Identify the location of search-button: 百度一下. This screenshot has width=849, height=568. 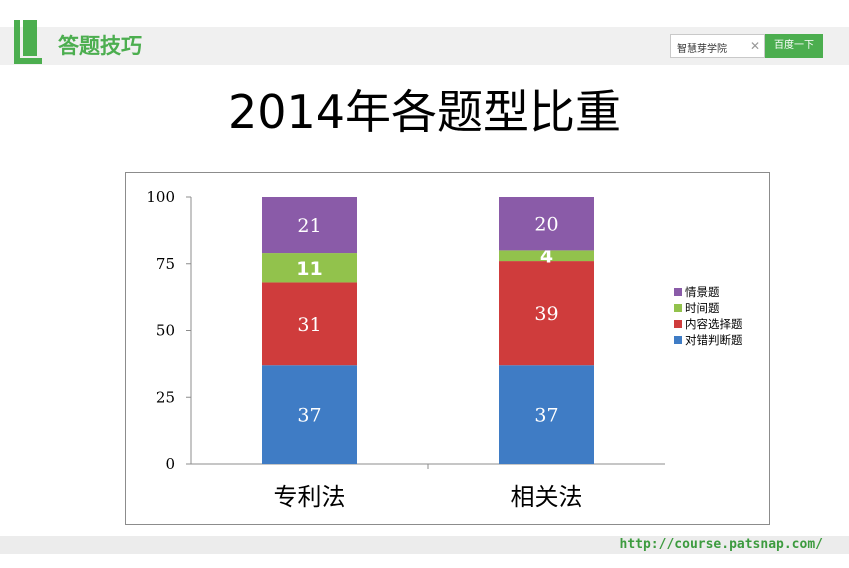
(794, 46).